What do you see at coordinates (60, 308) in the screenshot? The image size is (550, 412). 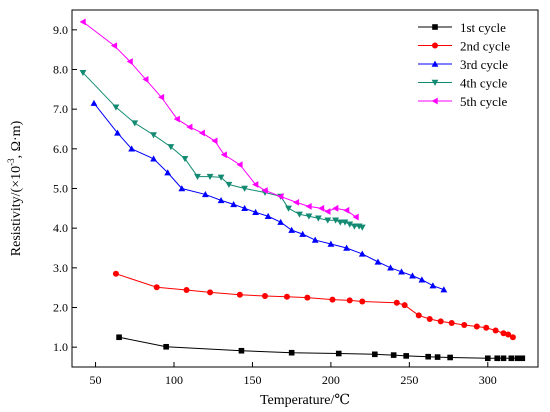 I see `y-tick-label: 2.0` at bounding box center [60, 308].